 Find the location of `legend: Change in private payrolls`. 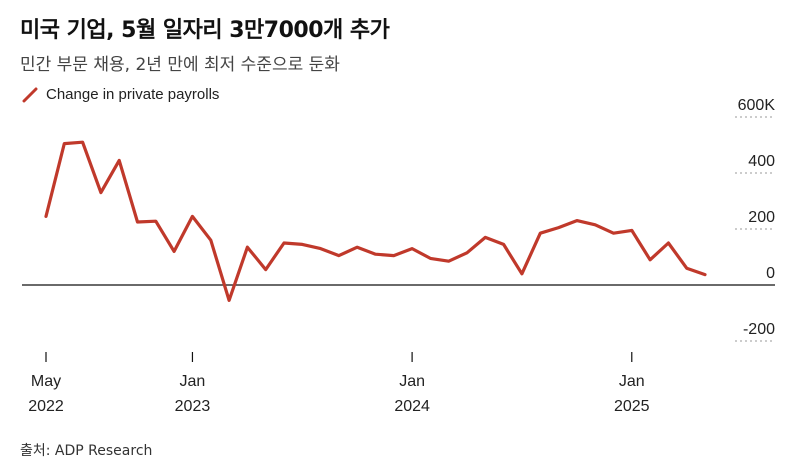

legend: Change in private payrolls is located at coordinates (120, 94).